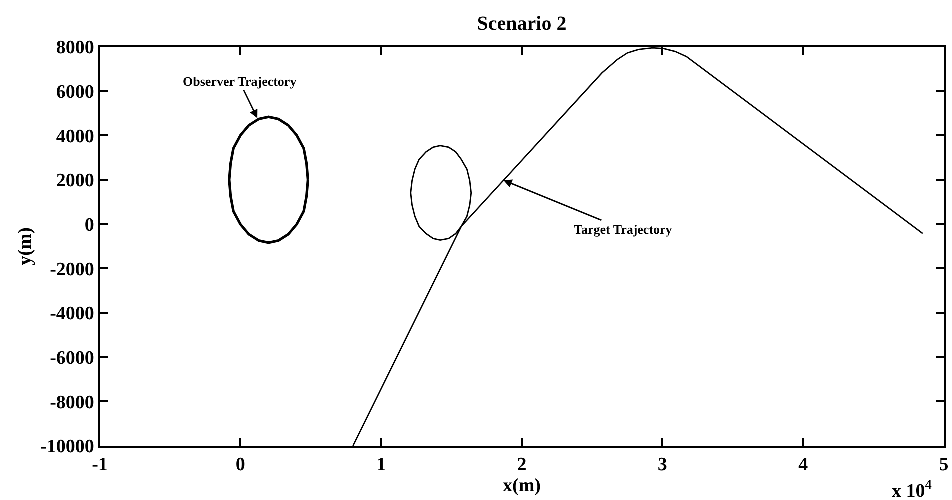 This screenshot has width=952, height=500. I want to click on y-axis-title: y(m), so click(25, 247).